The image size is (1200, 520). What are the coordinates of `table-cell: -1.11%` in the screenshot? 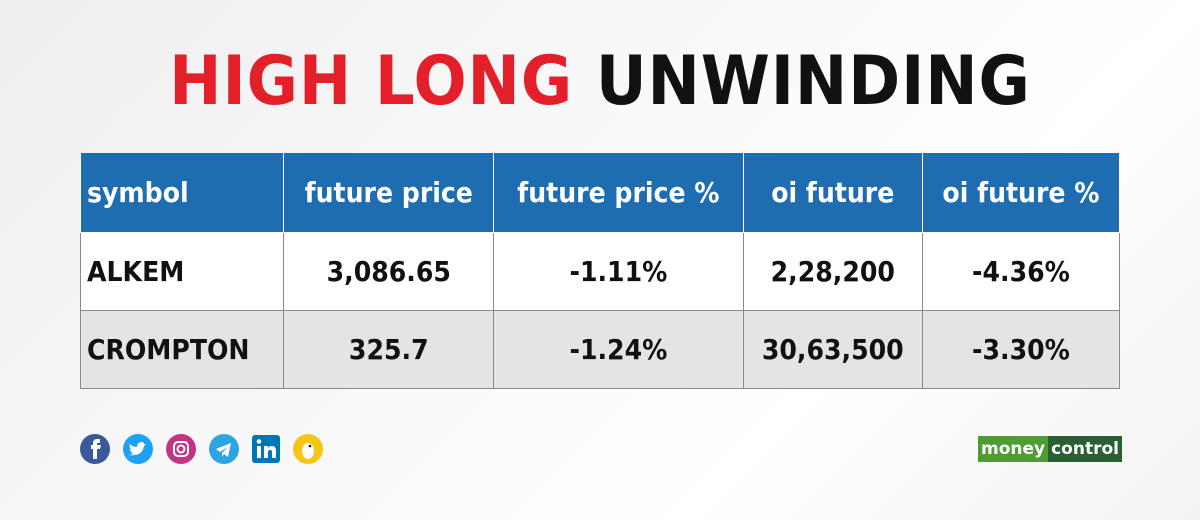 It's located at (618, 271).